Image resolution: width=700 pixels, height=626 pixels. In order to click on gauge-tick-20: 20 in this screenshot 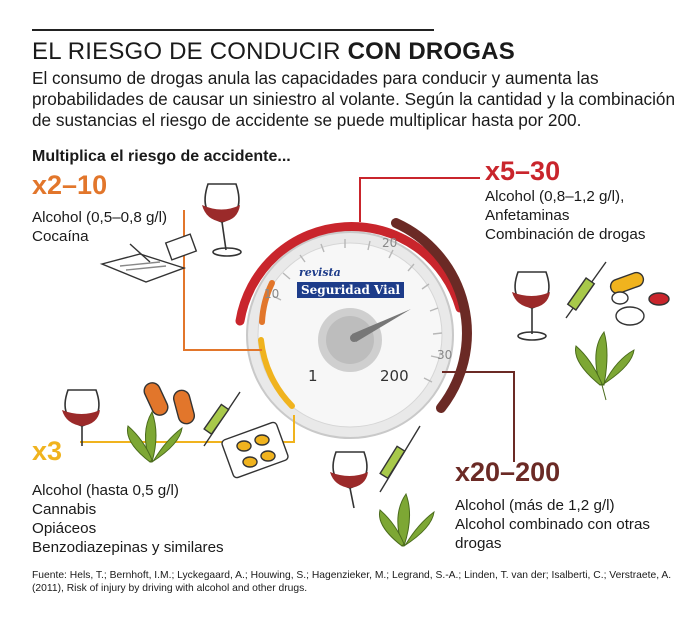, I will do `click(390, 243)`.